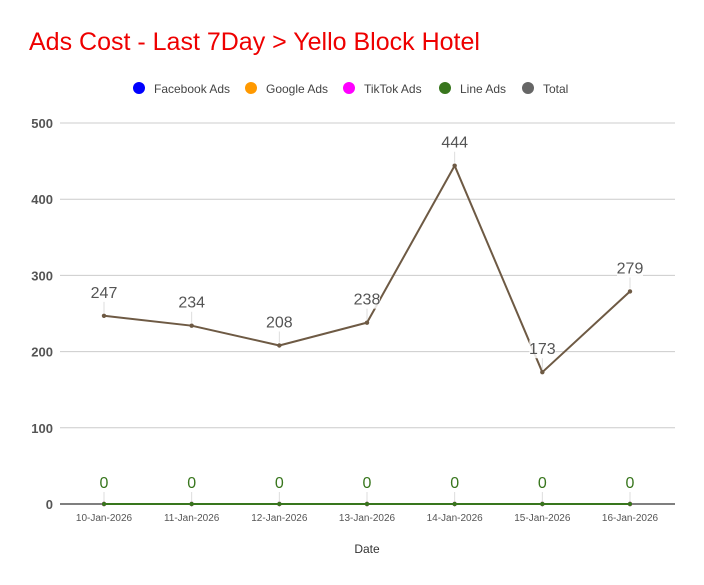 The width and height of the screenshot is (704, 585). I want to click on data-label: 234, so click(191, 303).